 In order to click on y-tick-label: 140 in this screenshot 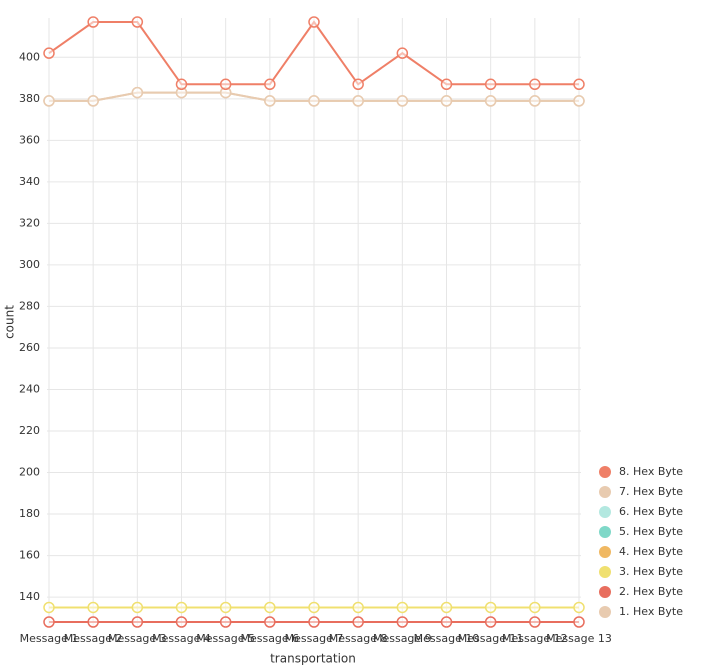, I will do `click(29, 596)`.